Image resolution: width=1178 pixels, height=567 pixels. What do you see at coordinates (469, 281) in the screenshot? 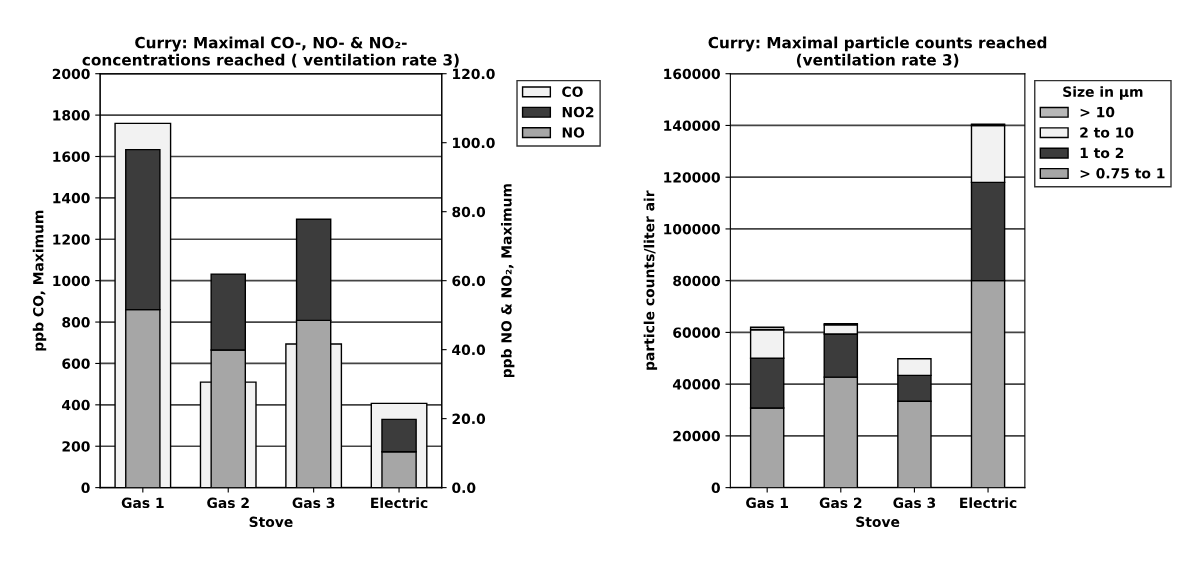
I see `y2-tick-label: 60.0` at bounding box center [469, 281].